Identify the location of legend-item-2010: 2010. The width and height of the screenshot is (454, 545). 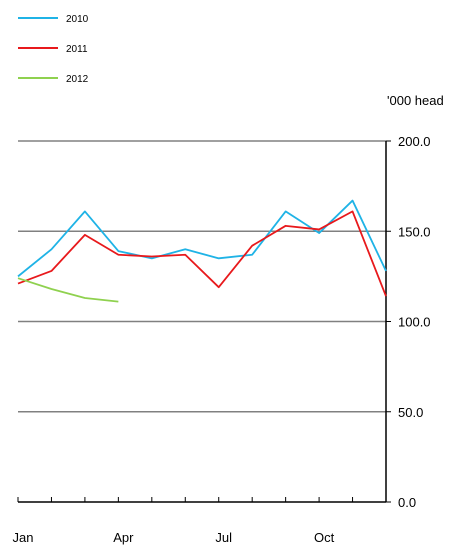
(53, 19).